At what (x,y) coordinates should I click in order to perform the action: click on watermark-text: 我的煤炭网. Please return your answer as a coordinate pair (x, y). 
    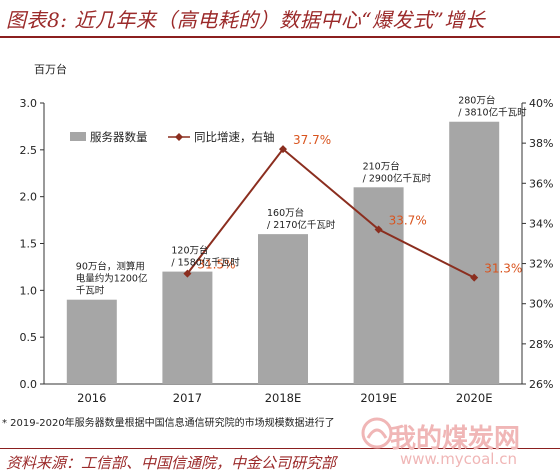
    Looking at the image, I should click on (455, 439).